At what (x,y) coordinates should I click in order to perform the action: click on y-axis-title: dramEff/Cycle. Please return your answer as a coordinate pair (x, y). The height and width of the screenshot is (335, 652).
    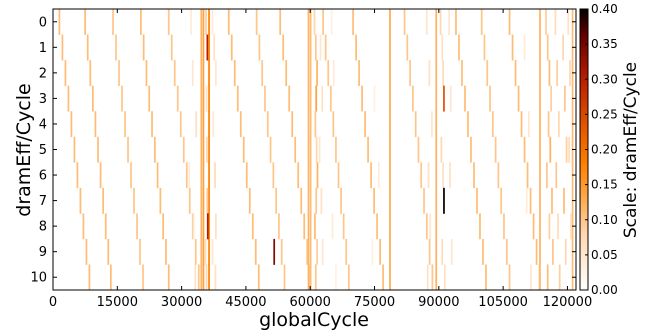
    Looking at the image, I should click on (24, 149).